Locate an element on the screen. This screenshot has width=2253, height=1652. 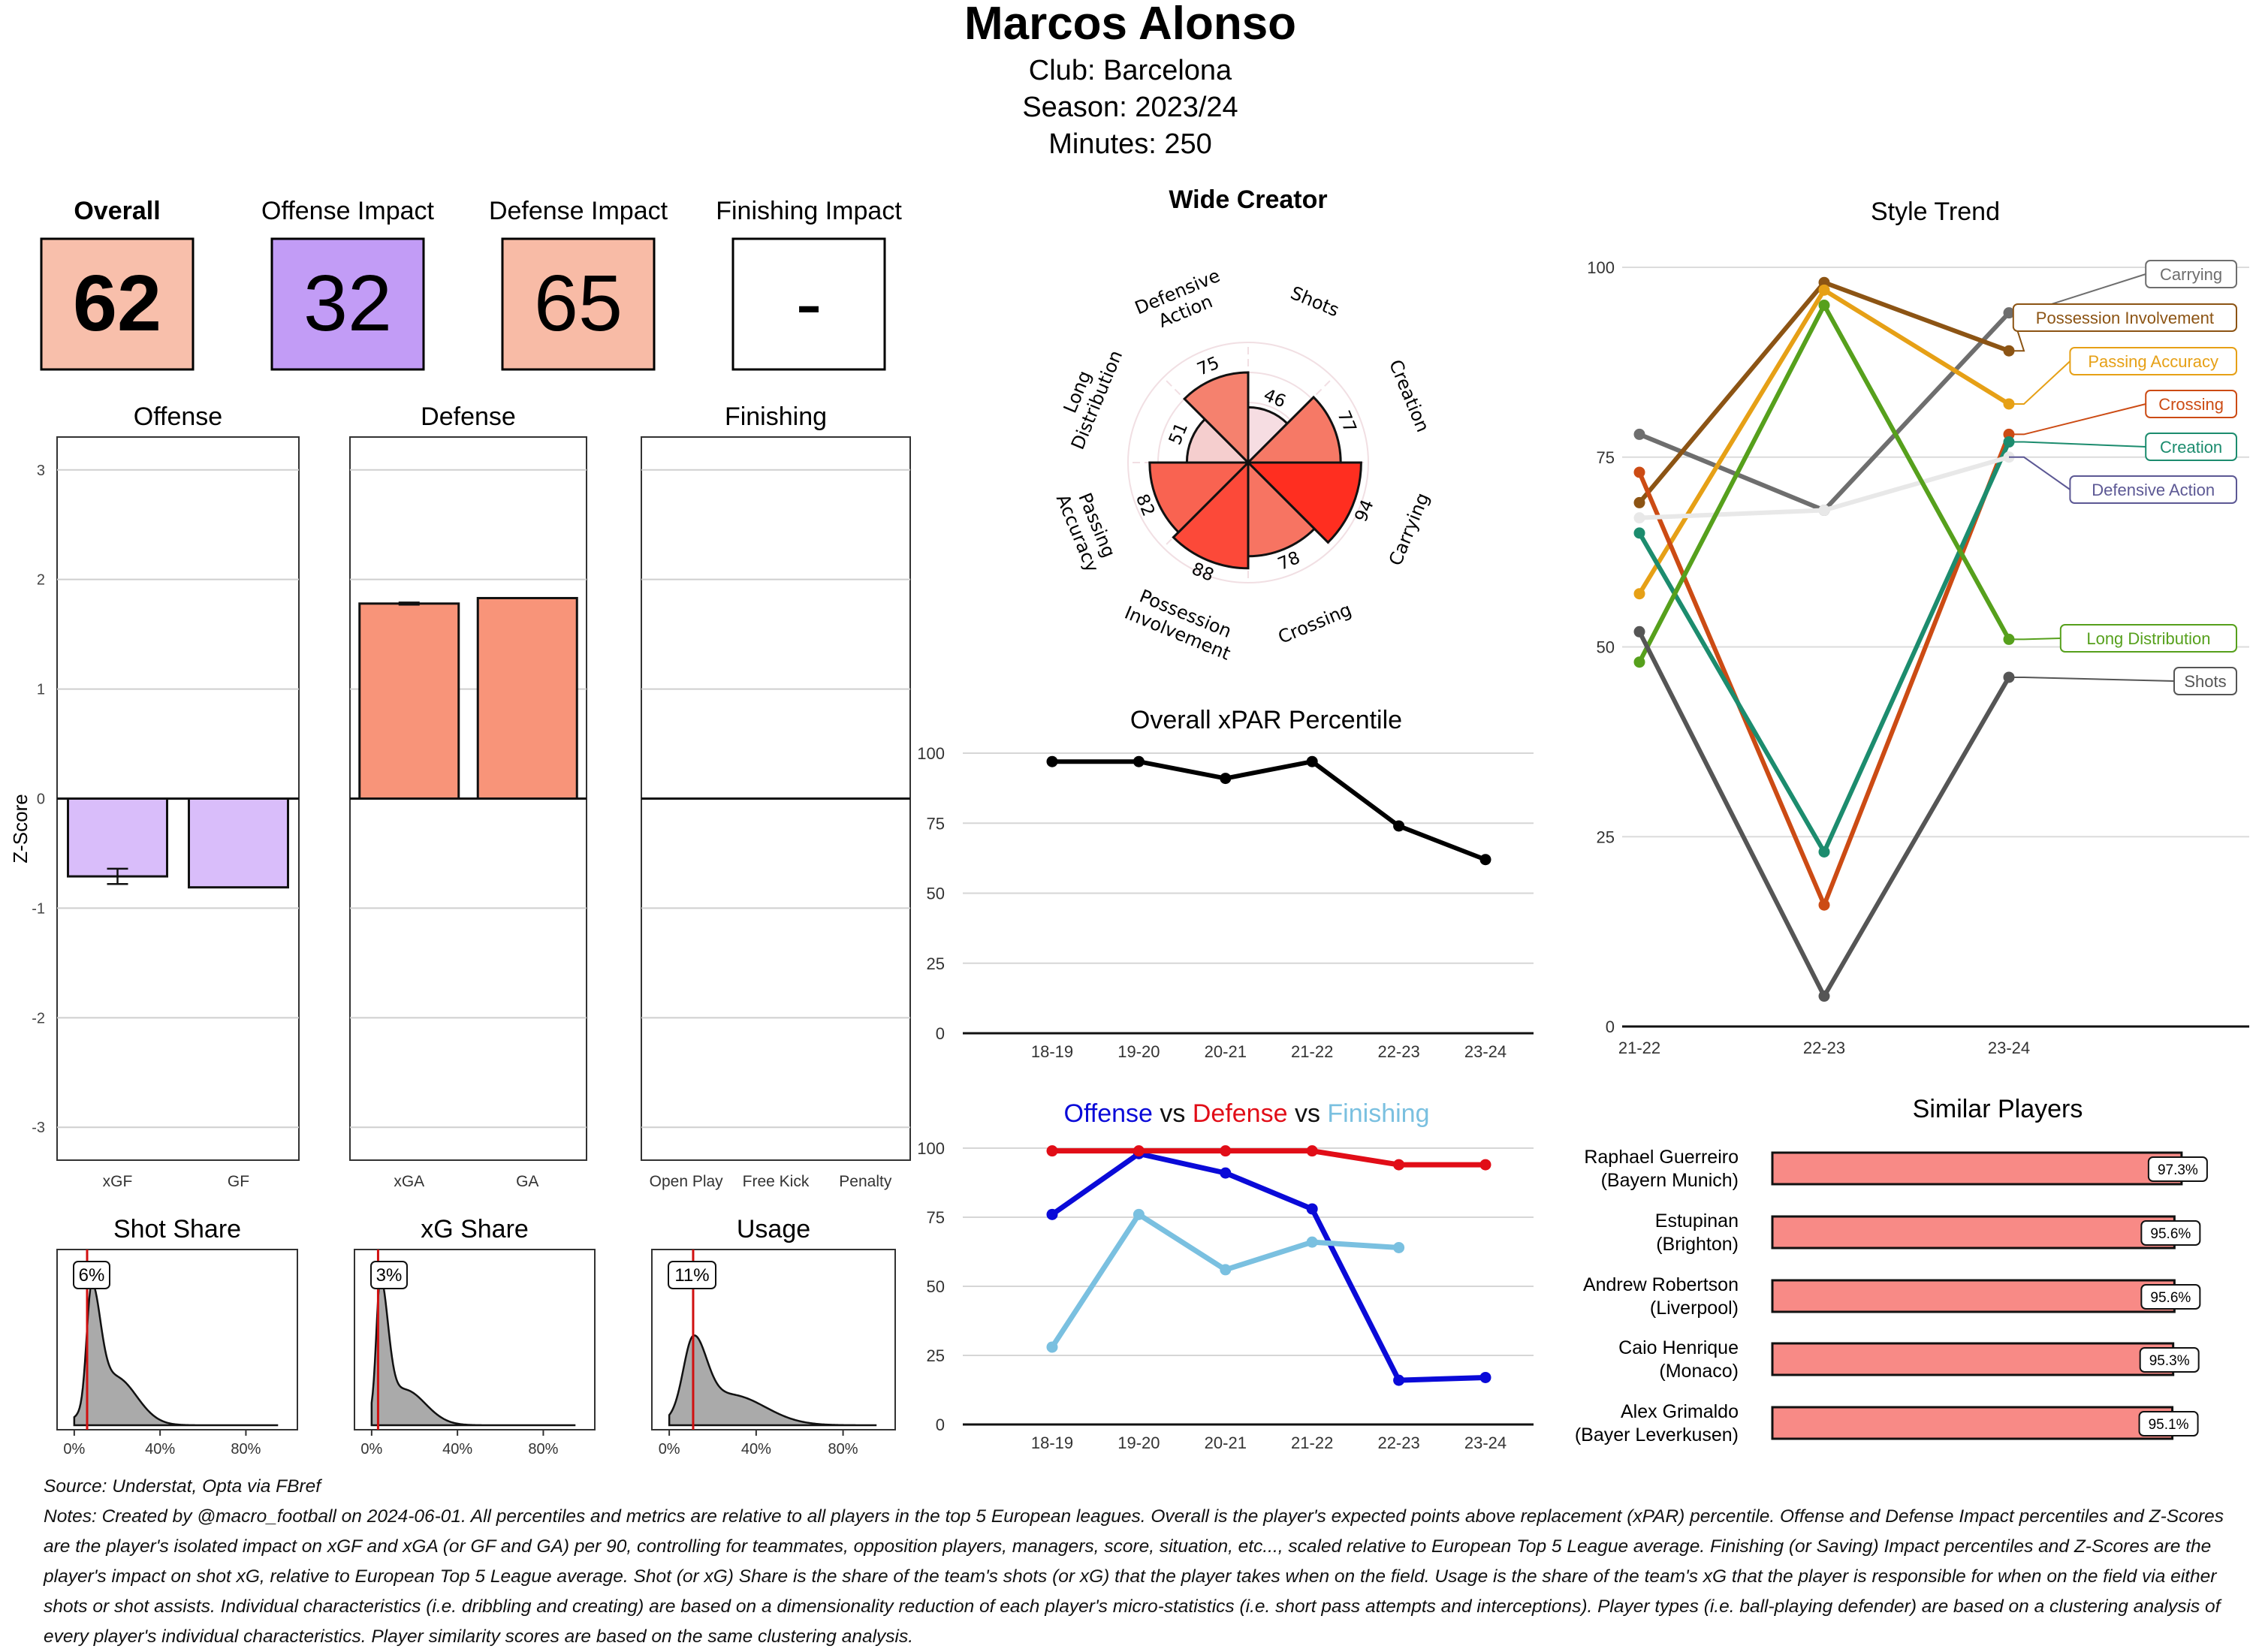
radar-title: Wide Creator is located at coordinates (1248, 199).